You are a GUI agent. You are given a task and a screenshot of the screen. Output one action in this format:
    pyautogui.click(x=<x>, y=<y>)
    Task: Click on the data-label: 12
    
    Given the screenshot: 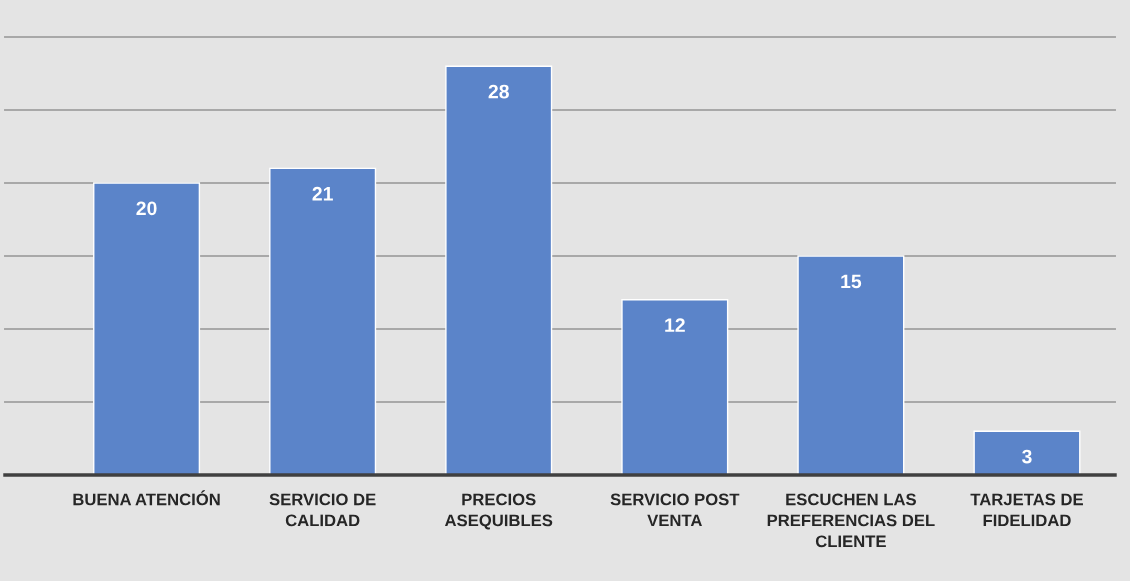 What is the action you would take?
    pyautogui.click(x=675, y=325)
    